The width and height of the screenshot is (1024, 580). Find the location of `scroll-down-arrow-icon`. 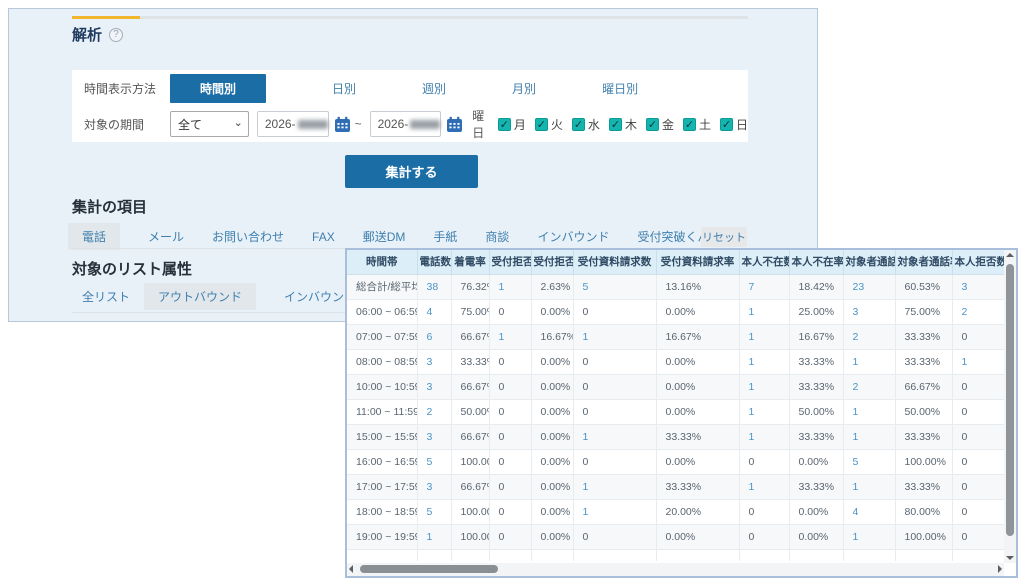

scroll-down-arrow-icon is located at coordinates (1010, 558).